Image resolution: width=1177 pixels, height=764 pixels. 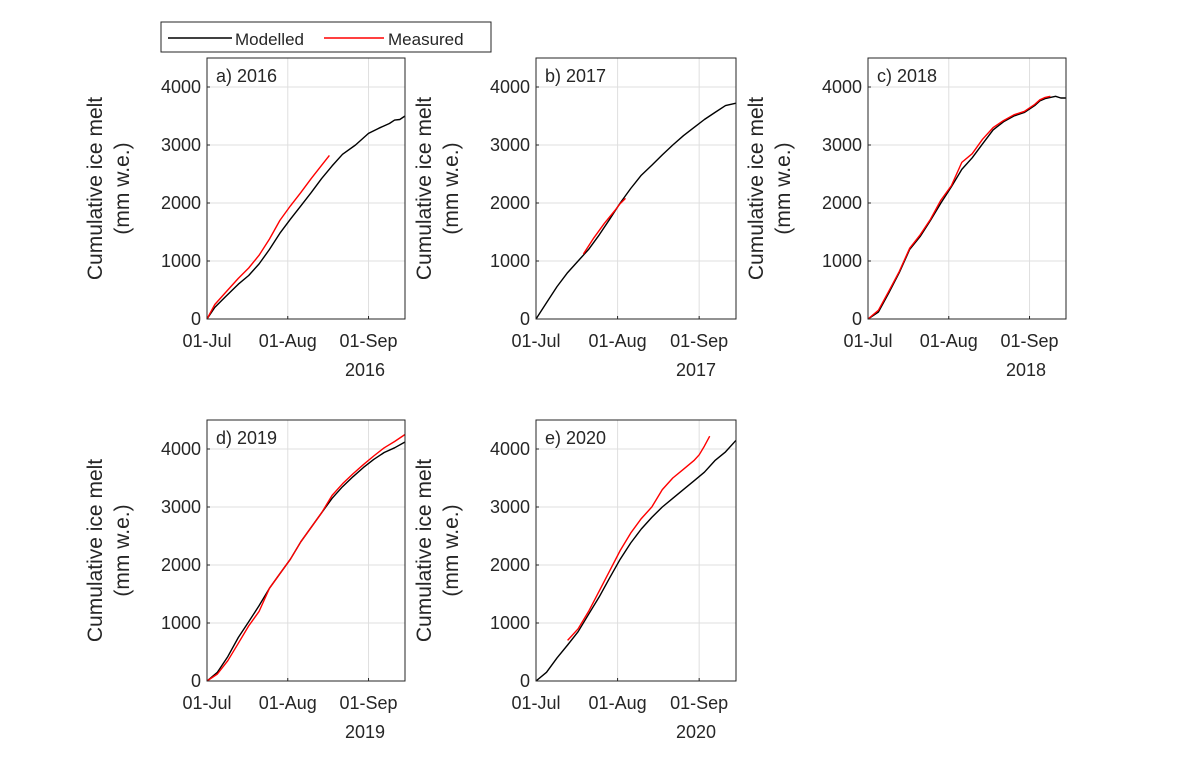 I want to click on x-axis-year-label: 2017, so click(x=696, y=370).